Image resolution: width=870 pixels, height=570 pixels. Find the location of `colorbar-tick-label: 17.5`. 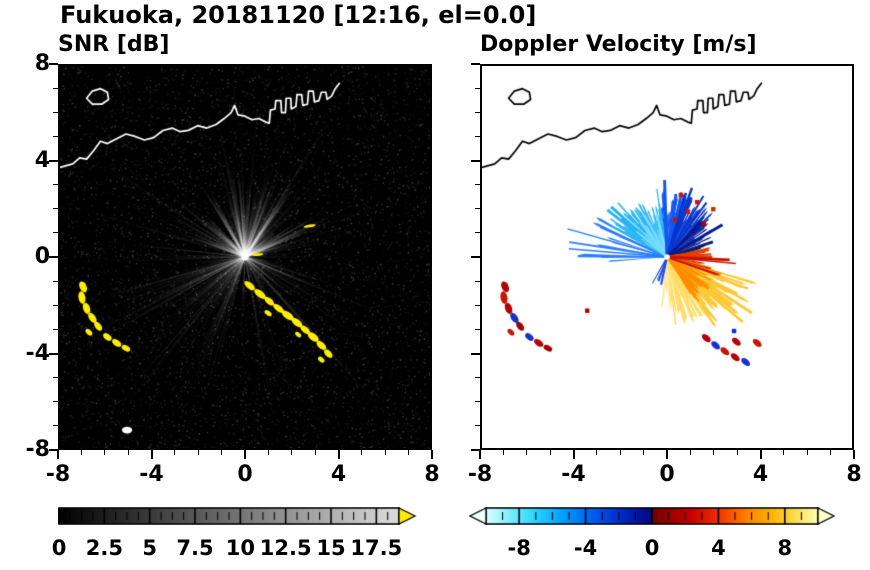

colorbar-tick-label: 17.5 is located at coordinates (376, 548).